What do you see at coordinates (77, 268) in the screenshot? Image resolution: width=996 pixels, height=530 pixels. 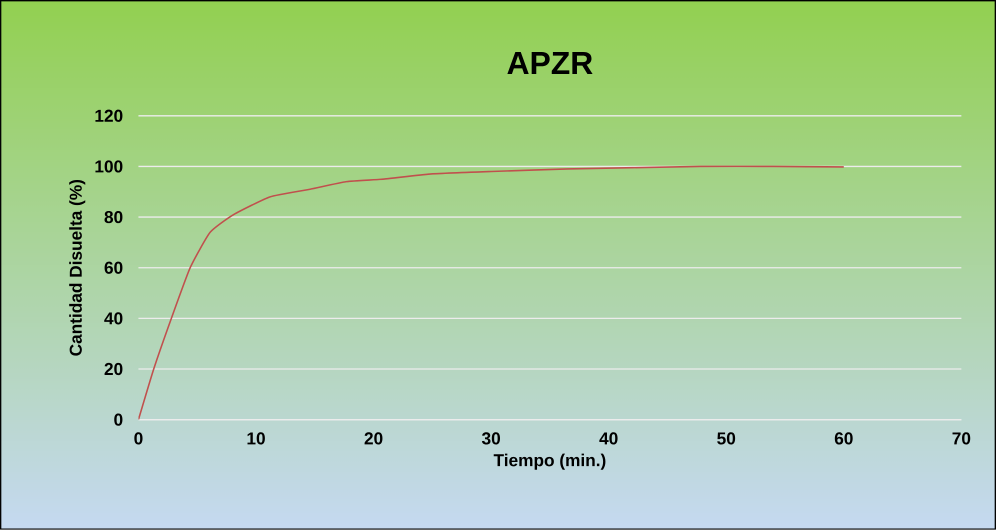 I see `y-axis-title: Cantidad Disuelta (%)` at bounding box center [77, 268].